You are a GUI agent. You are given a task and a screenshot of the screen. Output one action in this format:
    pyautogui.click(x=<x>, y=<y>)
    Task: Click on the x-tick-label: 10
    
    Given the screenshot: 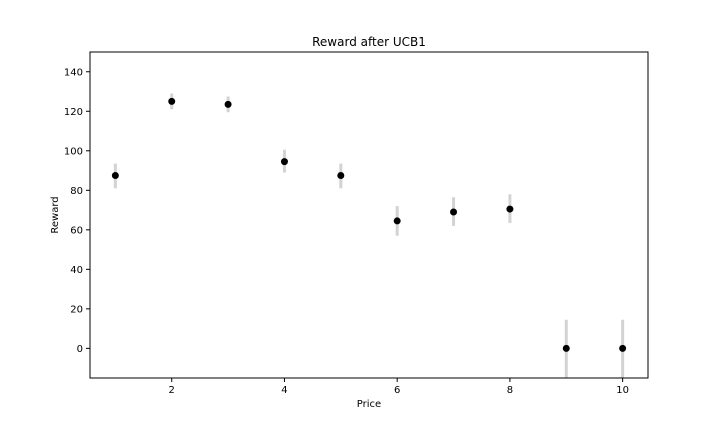 What is the action you would take?
    pyautogui.click(x=622, y=390)
    